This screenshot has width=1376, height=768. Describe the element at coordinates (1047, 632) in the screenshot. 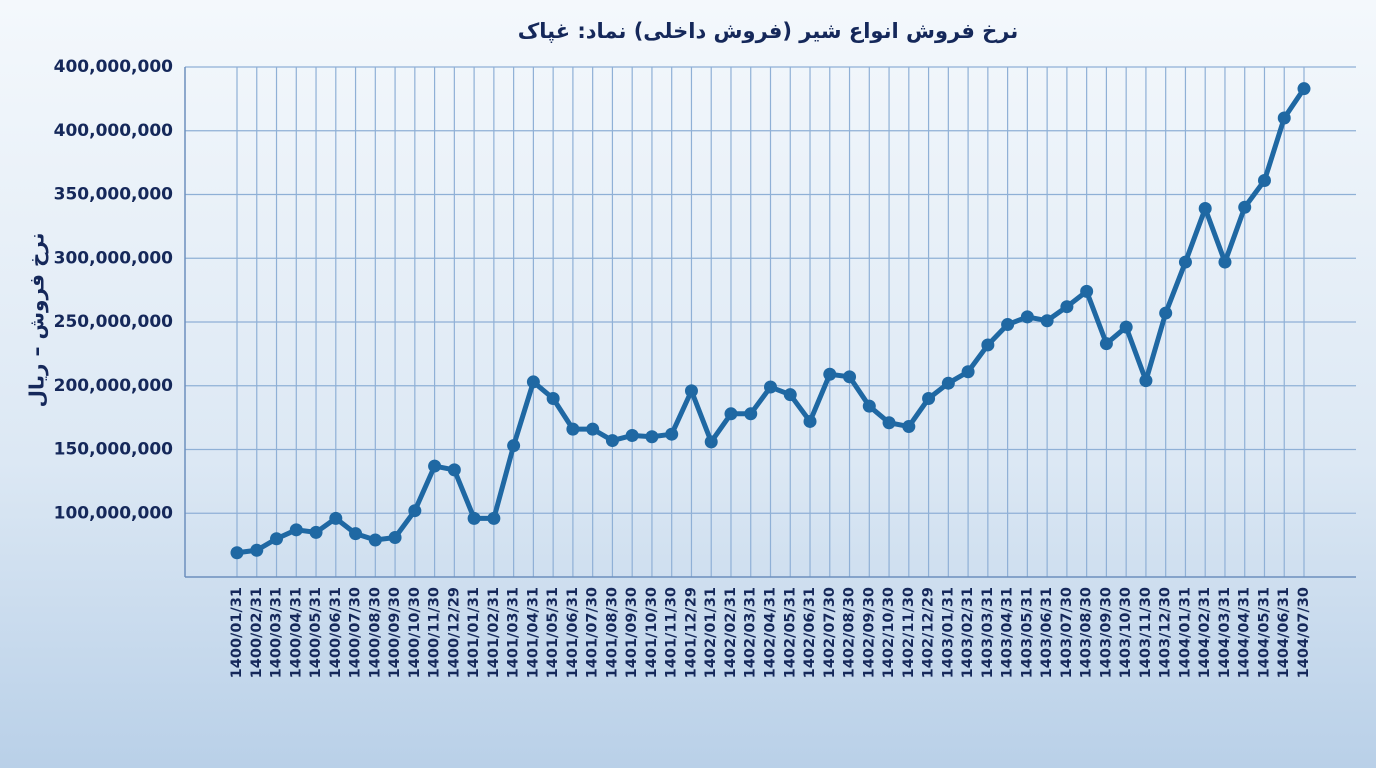

I see `x-tick-label: 1403/06/31` at that location.